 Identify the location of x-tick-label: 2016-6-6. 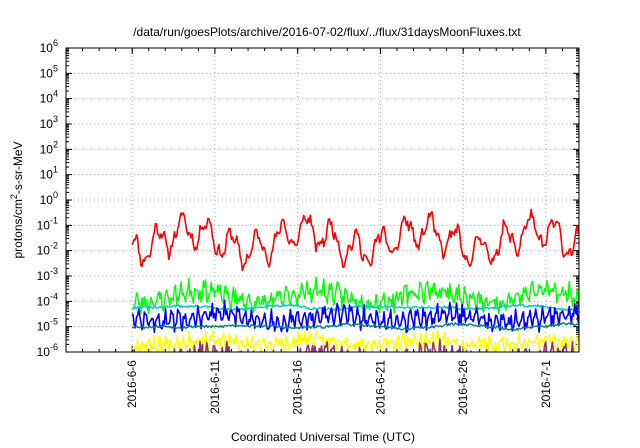
(132, 384).